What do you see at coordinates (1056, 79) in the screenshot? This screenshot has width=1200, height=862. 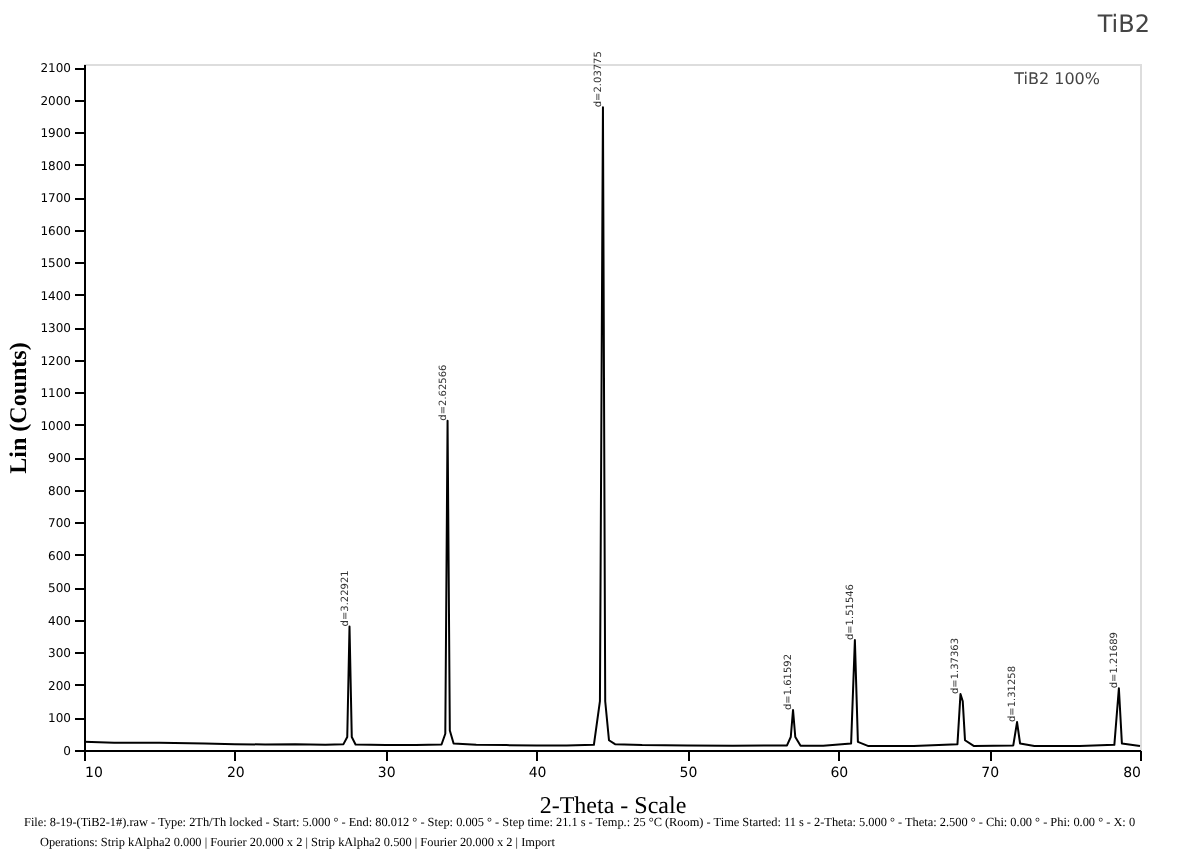 I see `annotation: TiB2 100%` at bounding box center [1056, 79].